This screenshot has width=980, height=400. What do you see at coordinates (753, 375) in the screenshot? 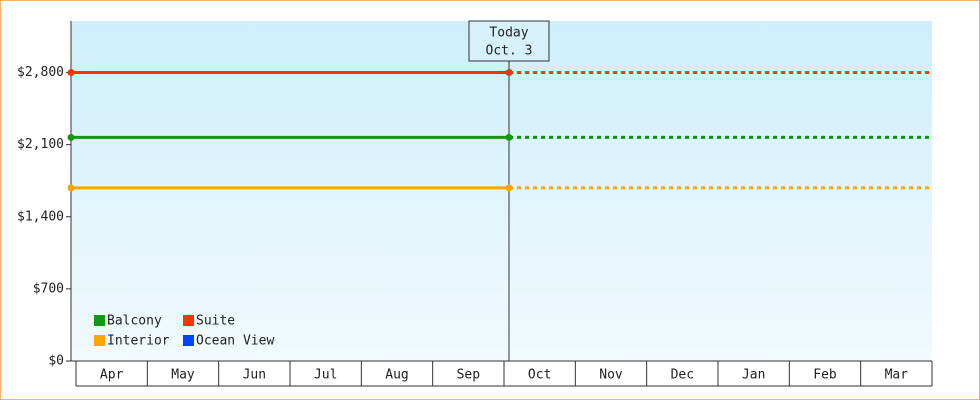
I see `x-tick-label: Jan` at bounding box center [753, 375].